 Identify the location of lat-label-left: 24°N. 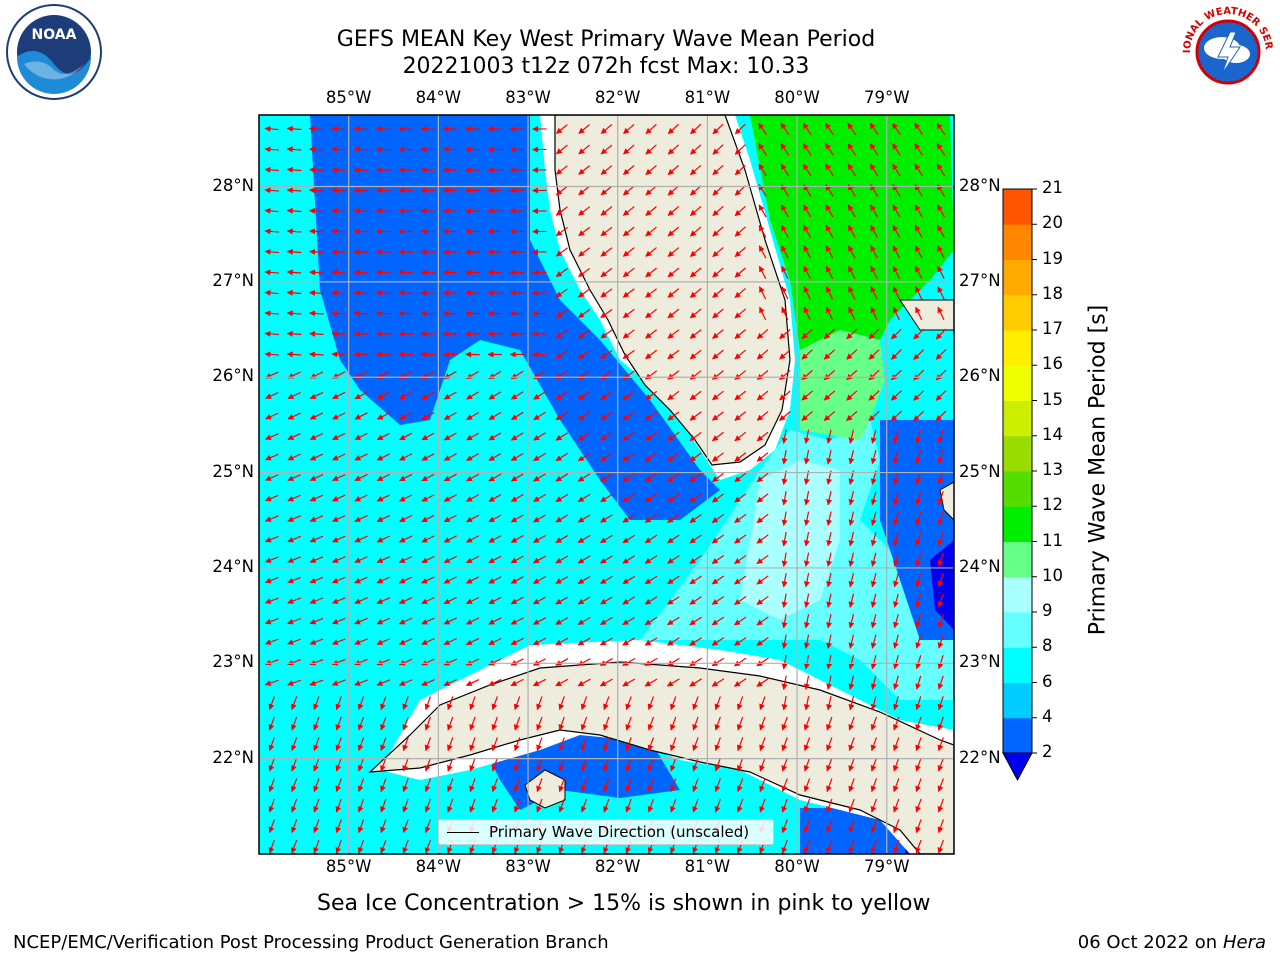
(233, 566).